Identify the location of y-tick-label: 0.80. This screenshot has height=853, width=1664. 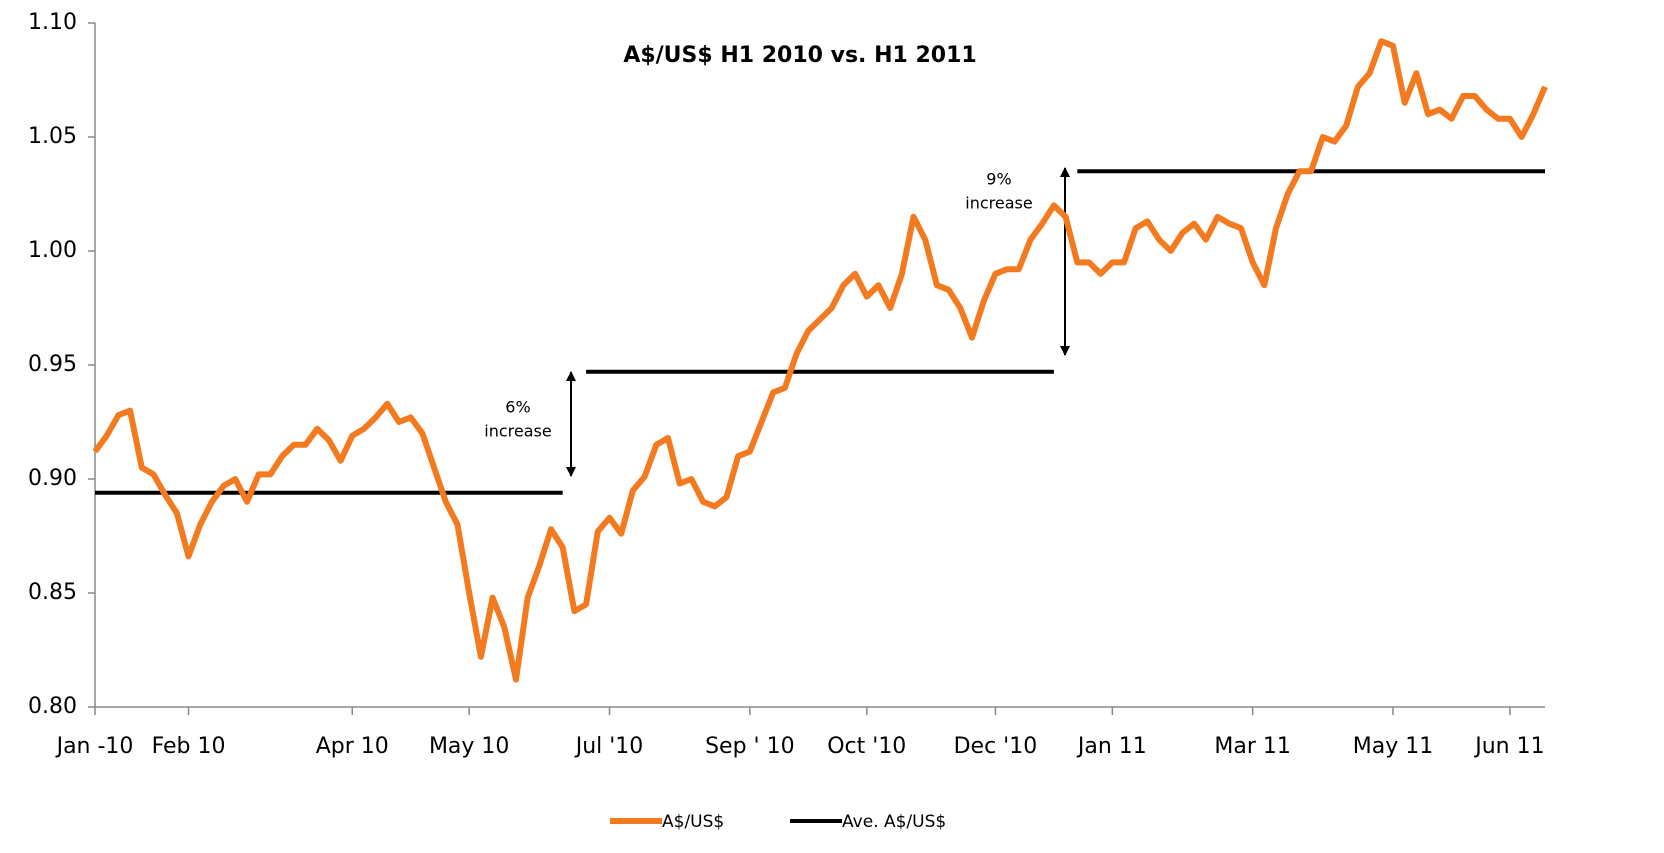
(52, 706).